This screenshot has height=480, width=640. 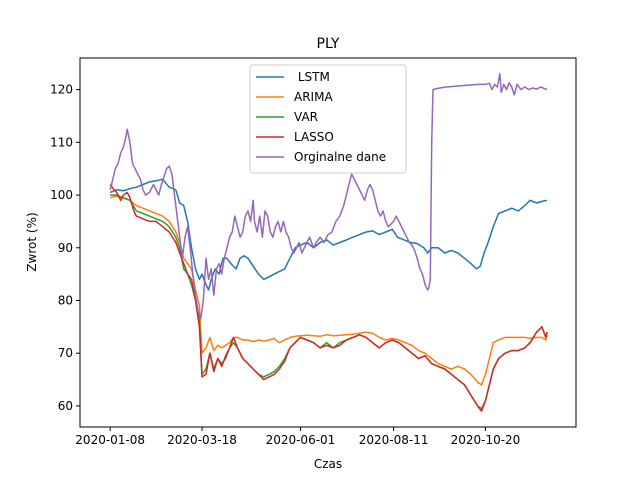 What do you see at coordinates (32, 241) in the screenshot?
I see `y-axis-label: Zwrot (%)` at bounding box center [32, 241].